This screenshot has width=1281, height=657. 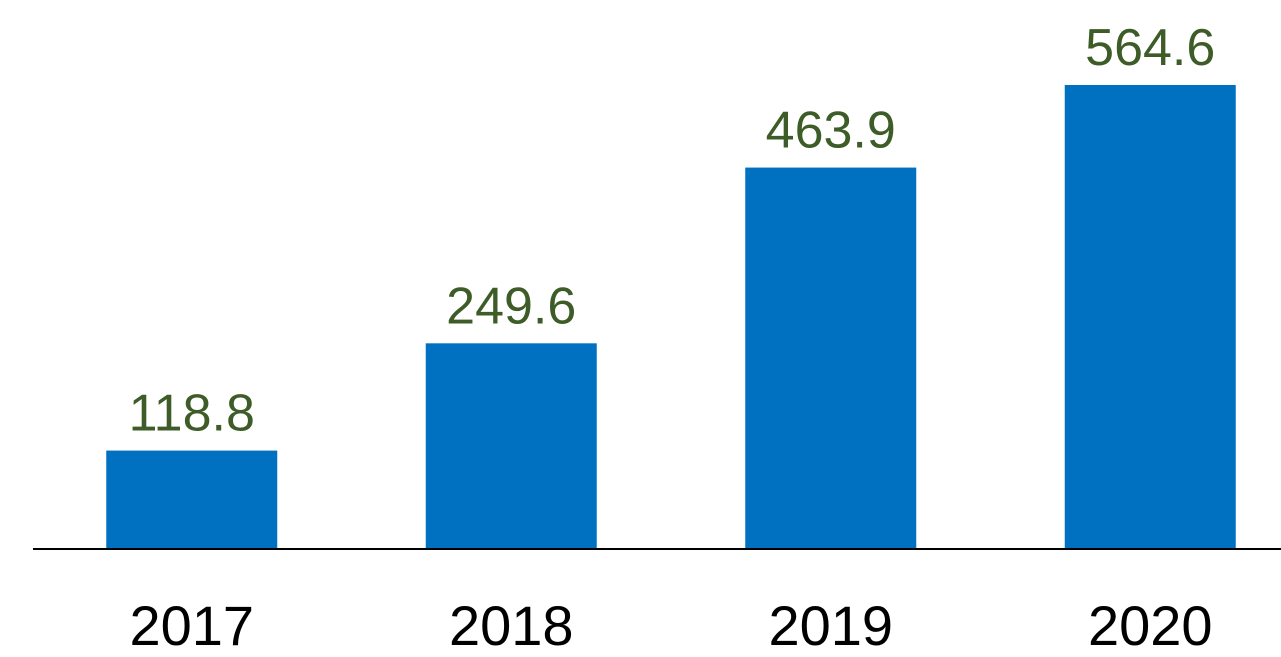 What do you see at coordinates (192, 414) in the screenshot?
I see `value-label: 118.8` at bounding box center [192, 414].